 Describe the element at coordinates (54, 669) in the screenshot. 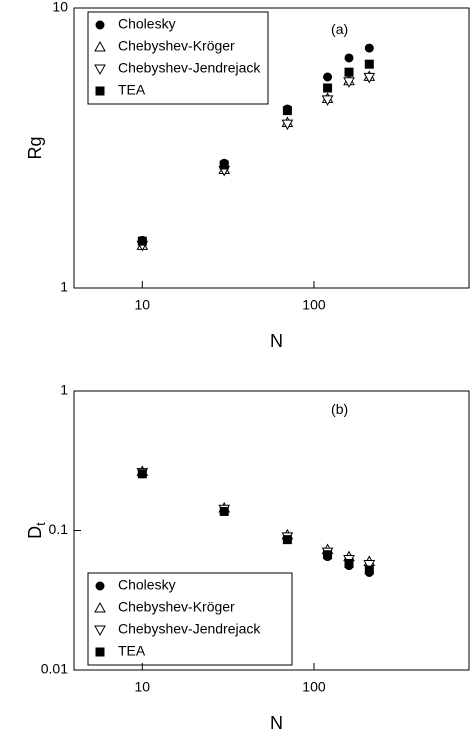

I see `y-tick-label: 0.01` at that location.